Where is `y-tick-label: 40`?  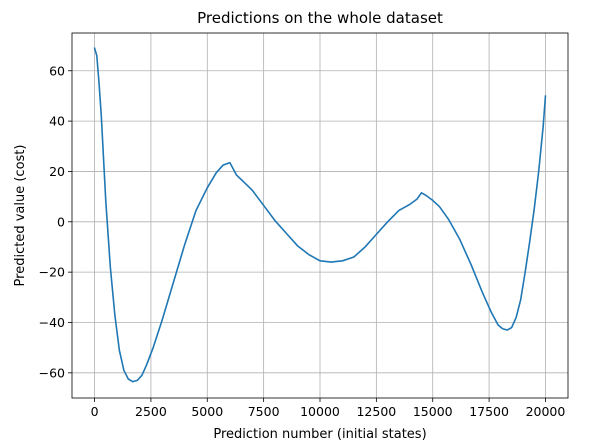
y-tick-label: 40 is located at coordinates (57, 121).